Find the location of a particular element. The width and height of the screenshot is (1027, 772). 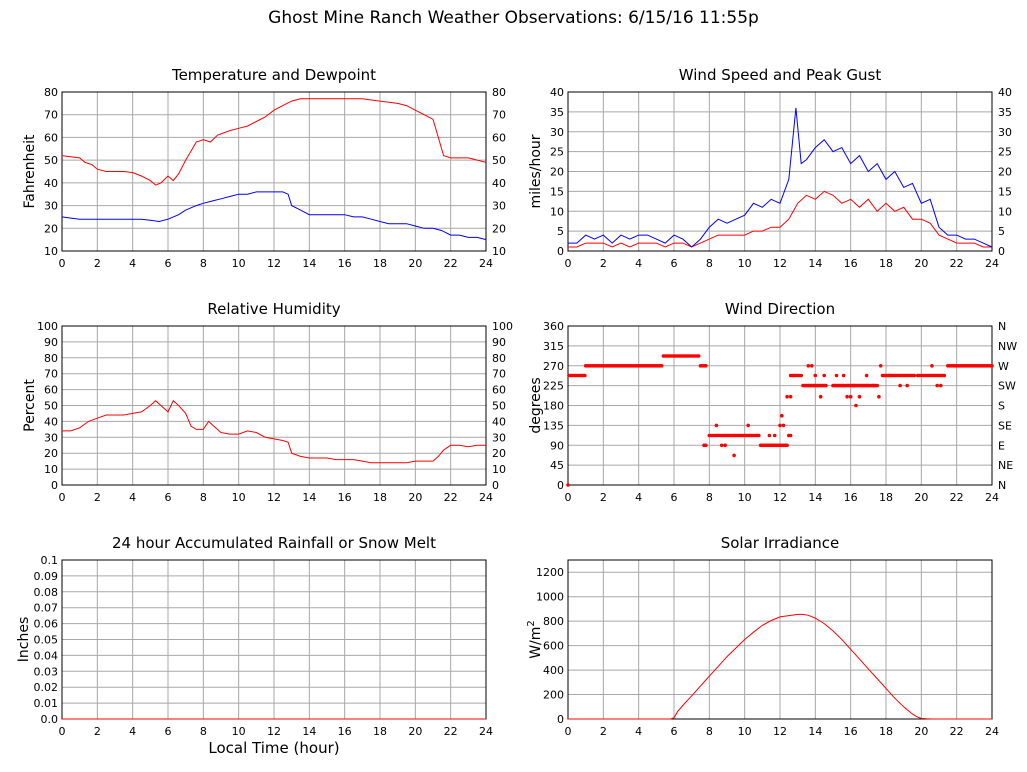

y-tick-label: 45 is located at coordinates (557, 465).